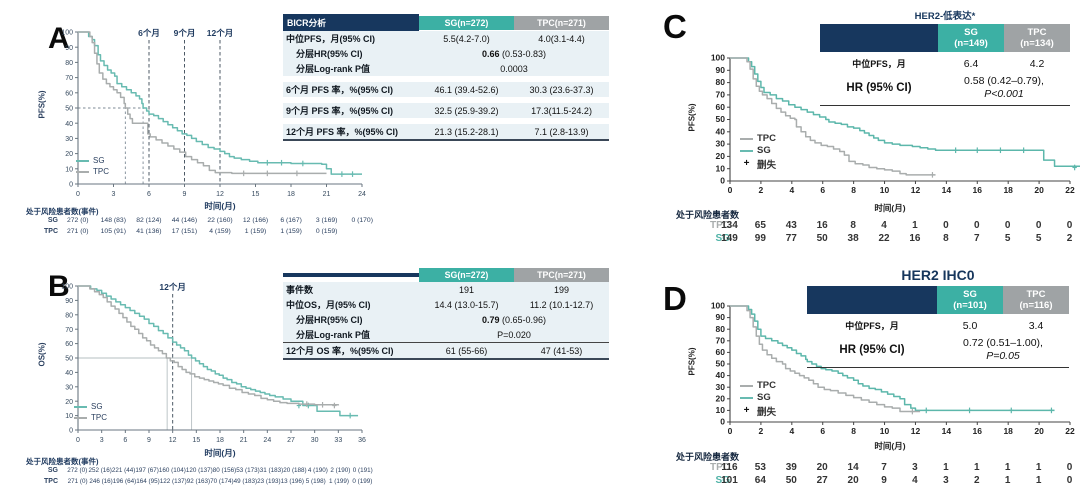 The height and width of the screenshot is (492, 1080). What do you see at coordinates (77, 481) in the screenshot?
I see `risk-count: 271 (0)` at bounding box center [77, 481].